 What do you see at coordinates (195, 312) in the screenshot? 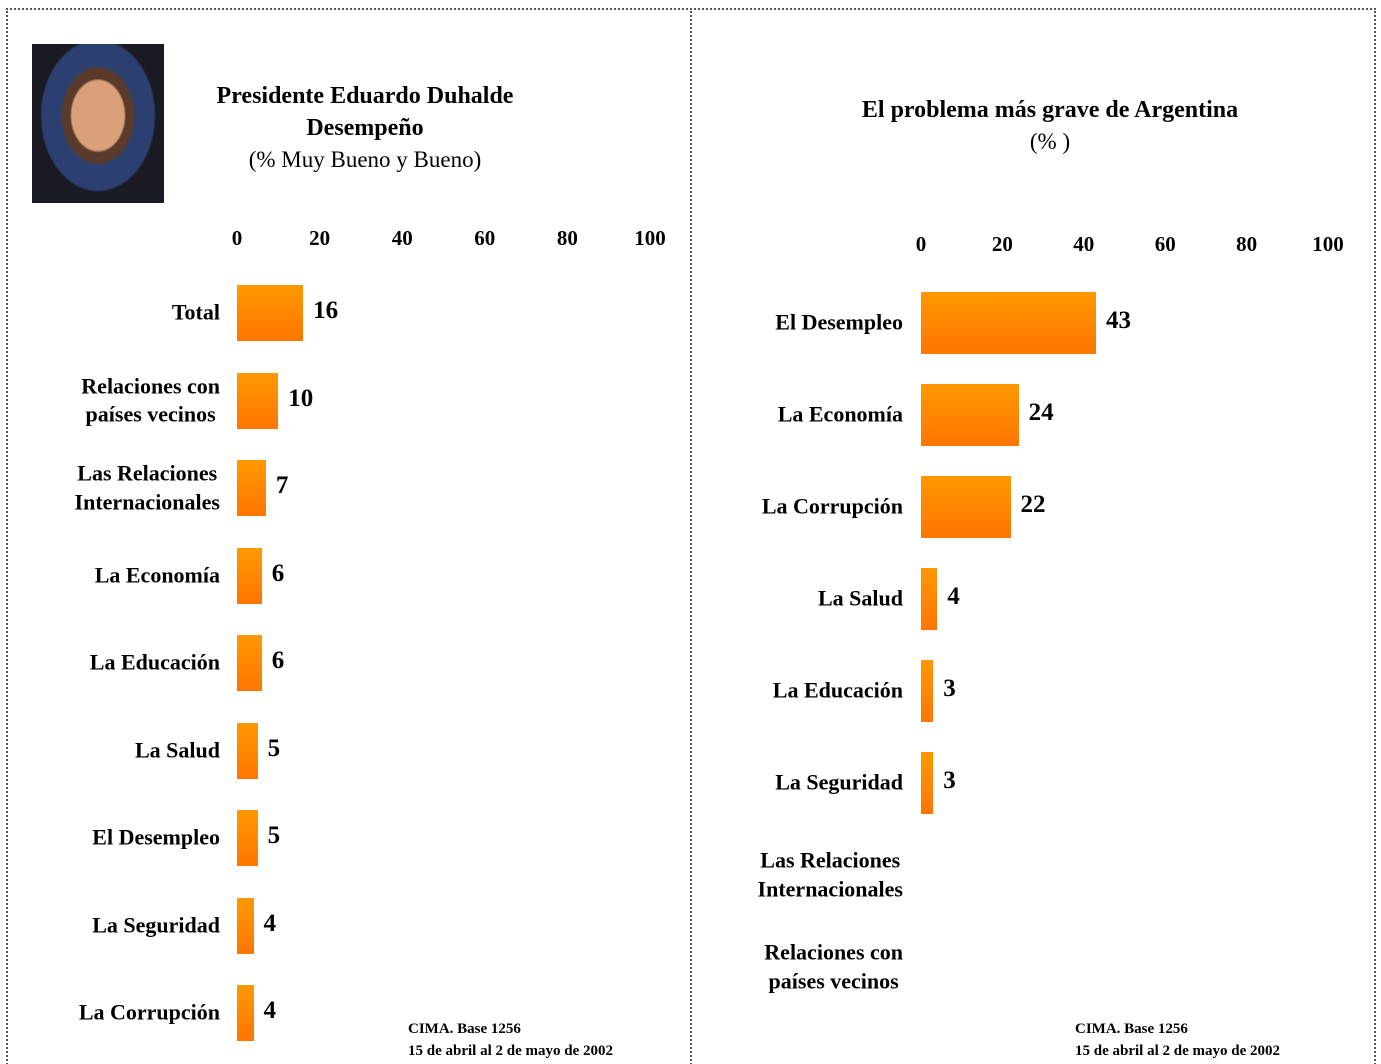
I see `category-label: Total` at bounding box center [195, 312].